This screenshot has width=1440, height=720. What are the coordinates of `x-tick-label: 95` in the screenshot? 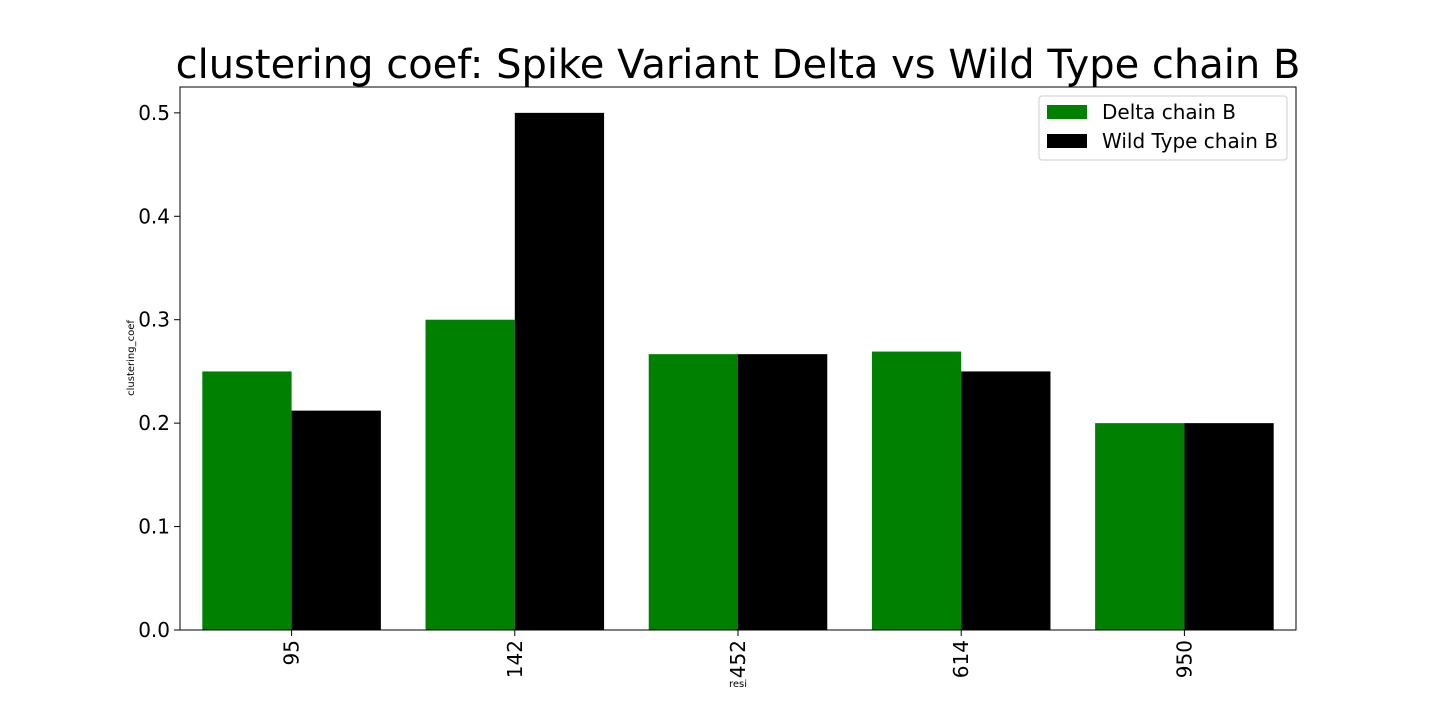 It's located at (292, 652).